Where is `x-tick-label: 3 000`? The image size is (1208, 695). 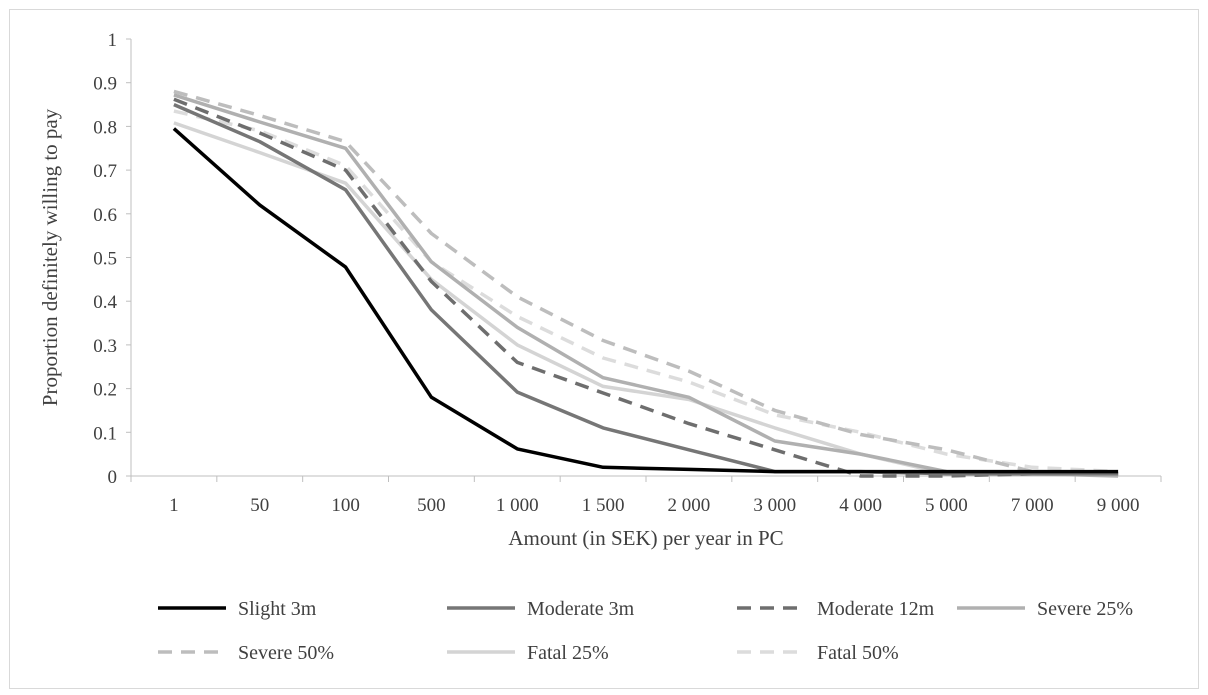
x-tick-label: 3 000 is located at coordinates (774, 505).